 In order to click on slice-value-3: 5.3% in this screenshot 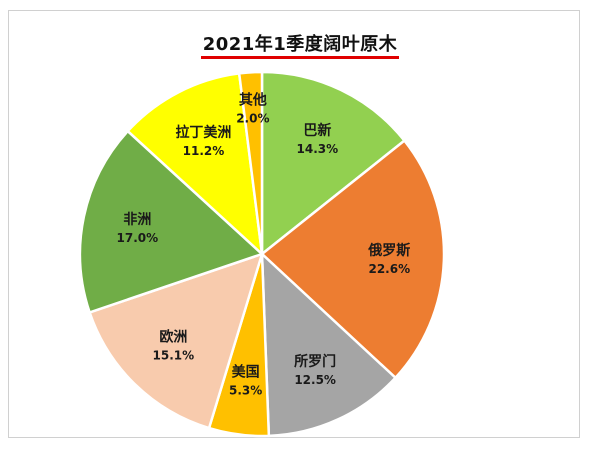, I will do `click(245, 390)`.